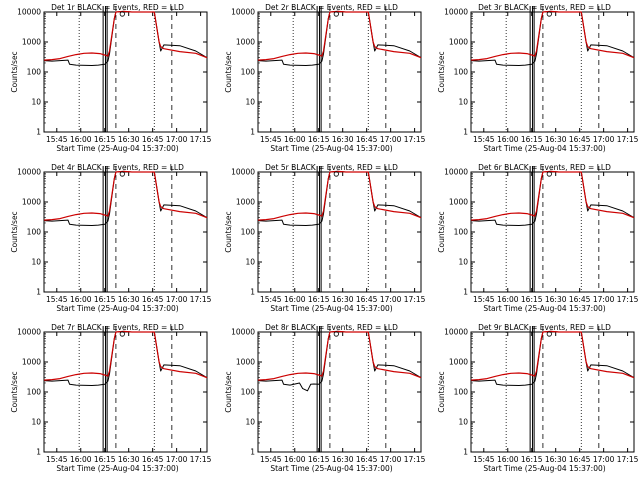 The width and height of the screenshot is (640, 480). What do you see at coordinates (544, 167) in the screenshot?
I see `panel-title: Det 6r BLACK = Events, RED = LLD` at bounding box center [544, 167].